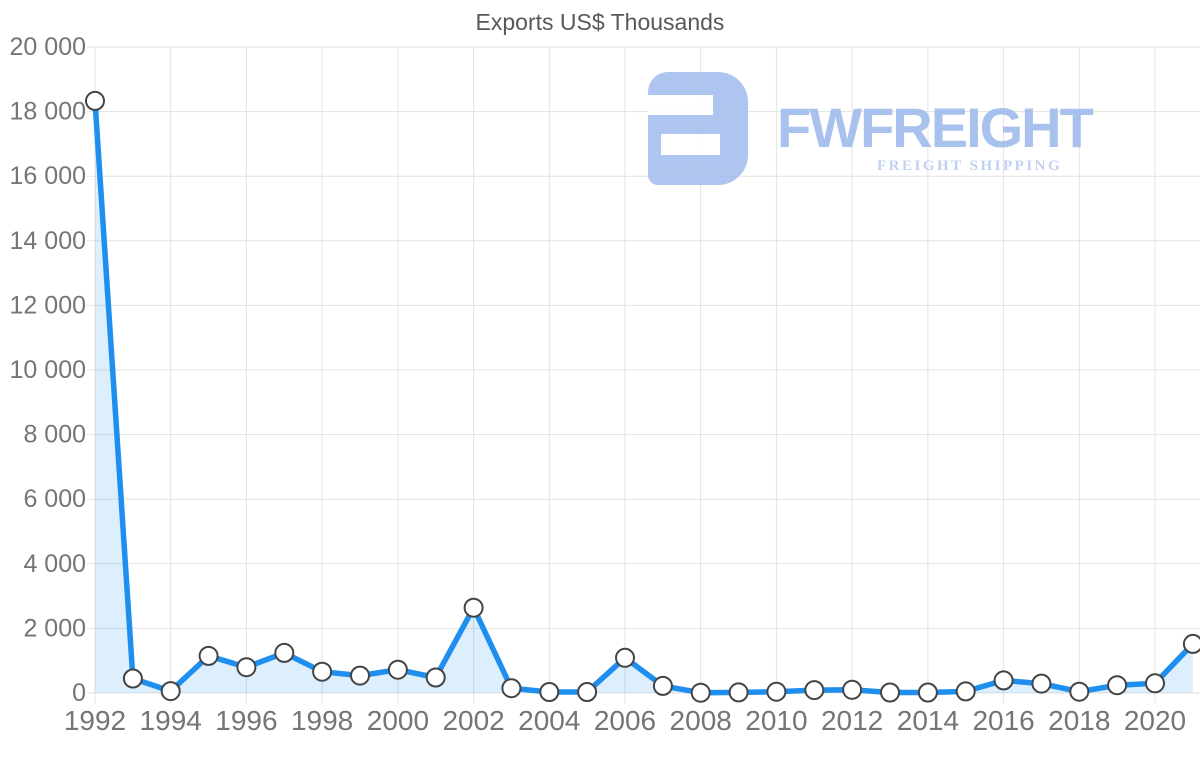  I want to click on data-point-2020, so click(1155, 683).